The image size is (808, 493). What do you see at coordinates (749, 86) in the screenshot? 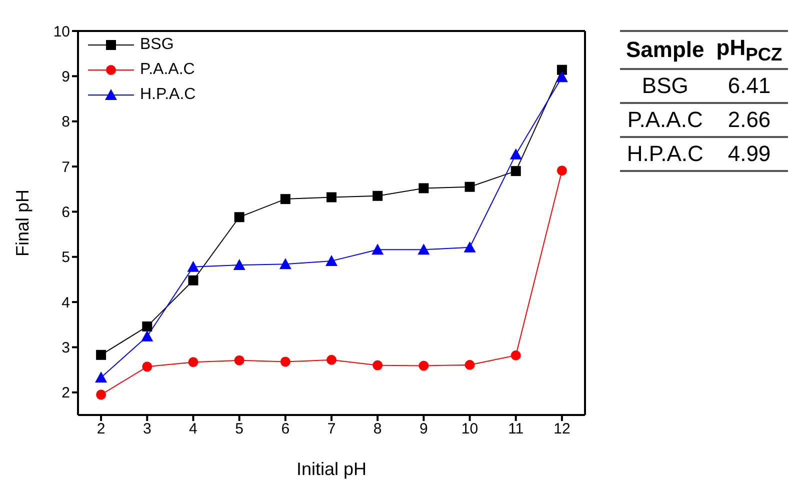
I see `text: 6.41` at bounding box center [749, 86].